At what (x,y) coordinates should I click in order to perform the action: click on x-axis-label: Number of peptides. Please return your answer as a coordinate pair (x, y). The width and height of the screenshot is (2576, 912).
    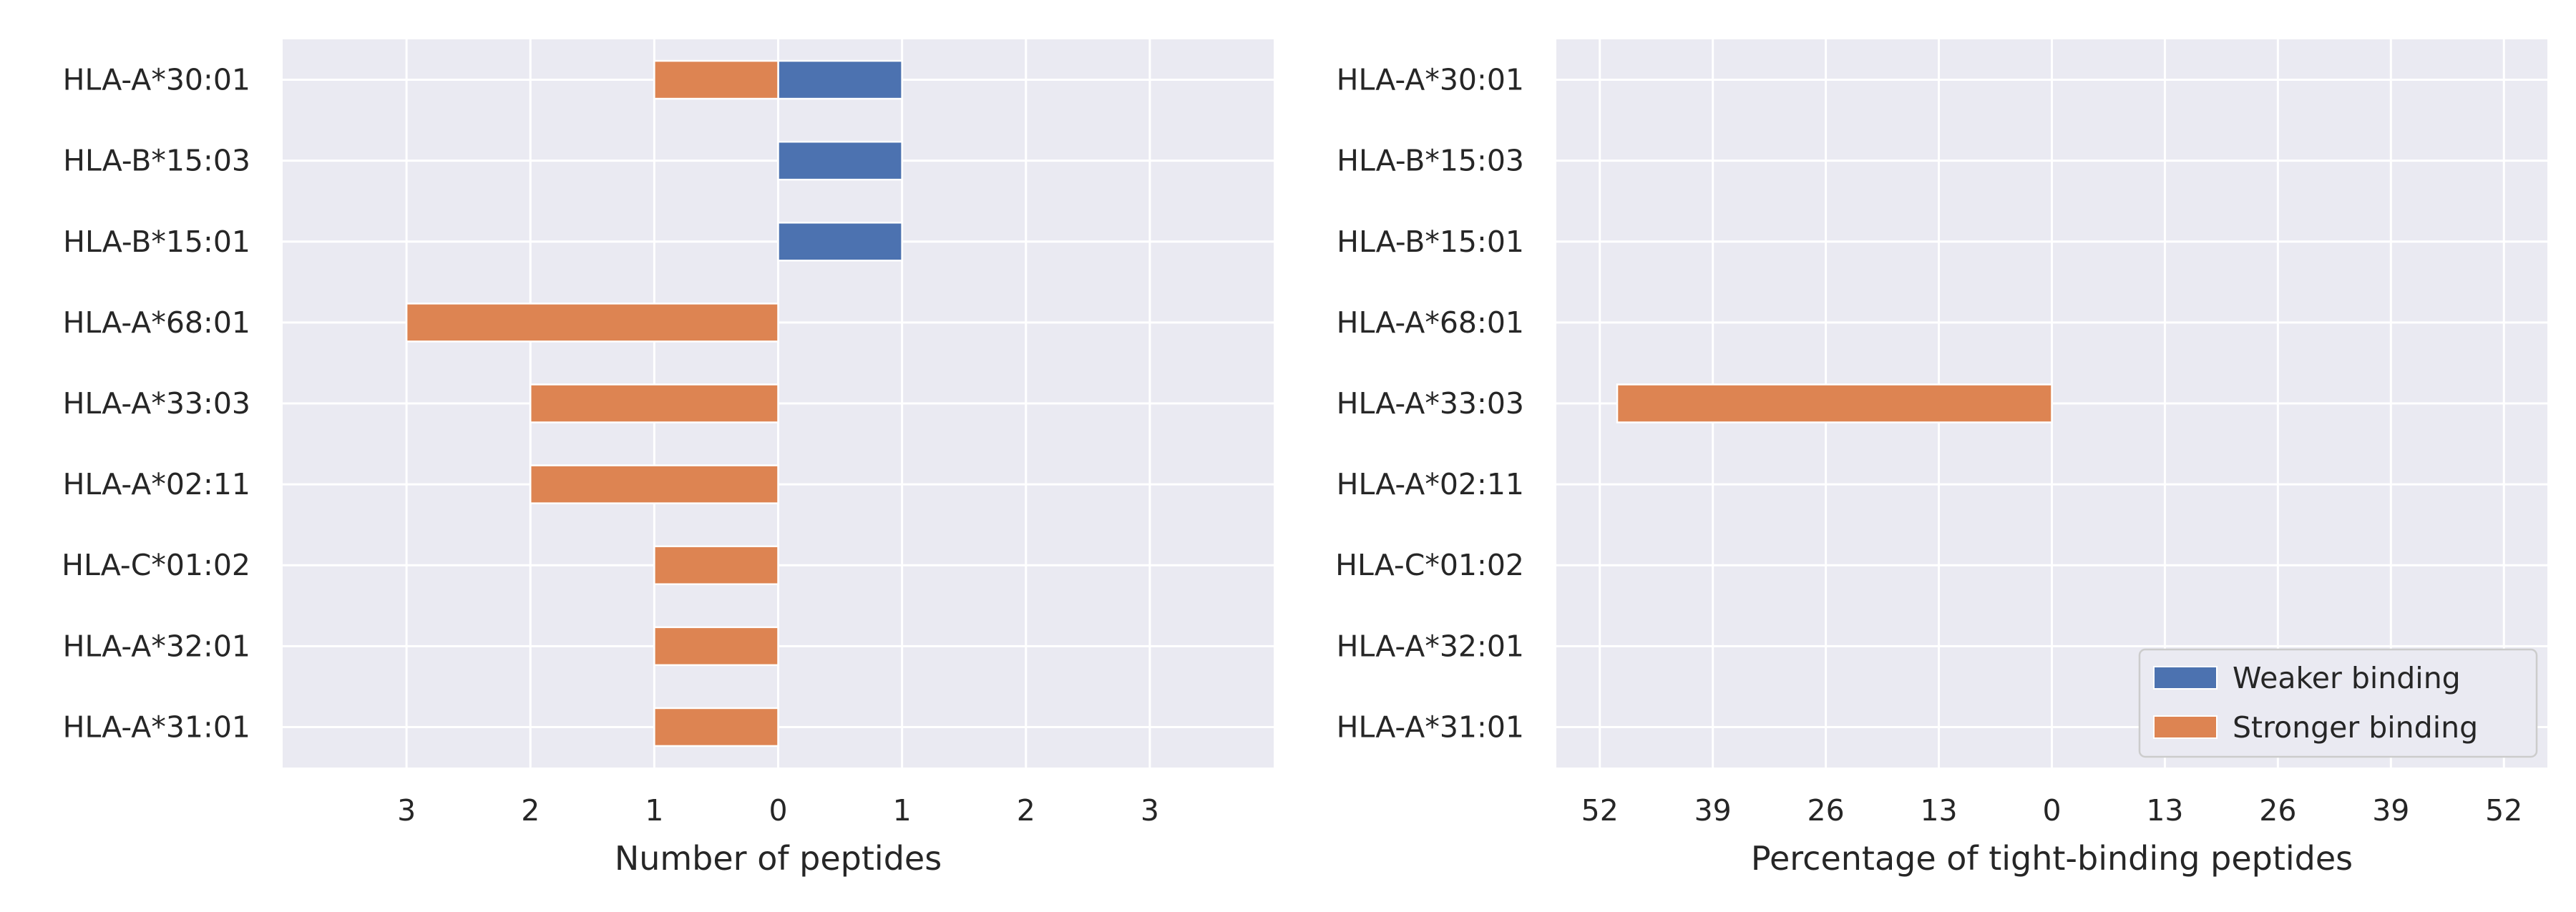
    Looking at the image, I should click on (778, 858).